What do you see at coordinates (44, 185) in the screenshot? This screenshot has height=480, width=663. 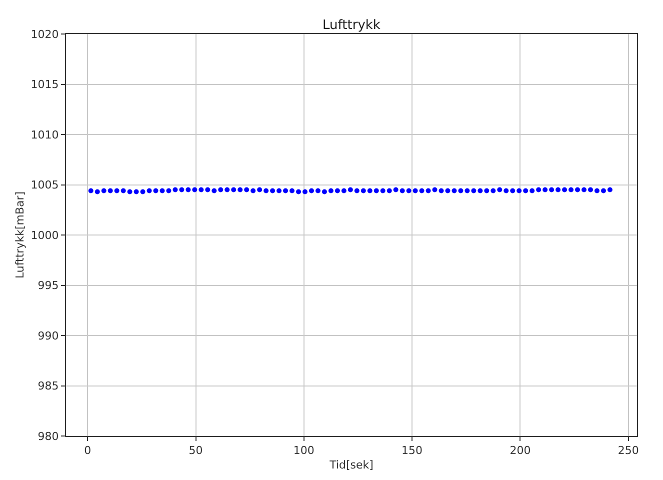 I see `y-tick-label: 1005` at bounding box center [44, 185].